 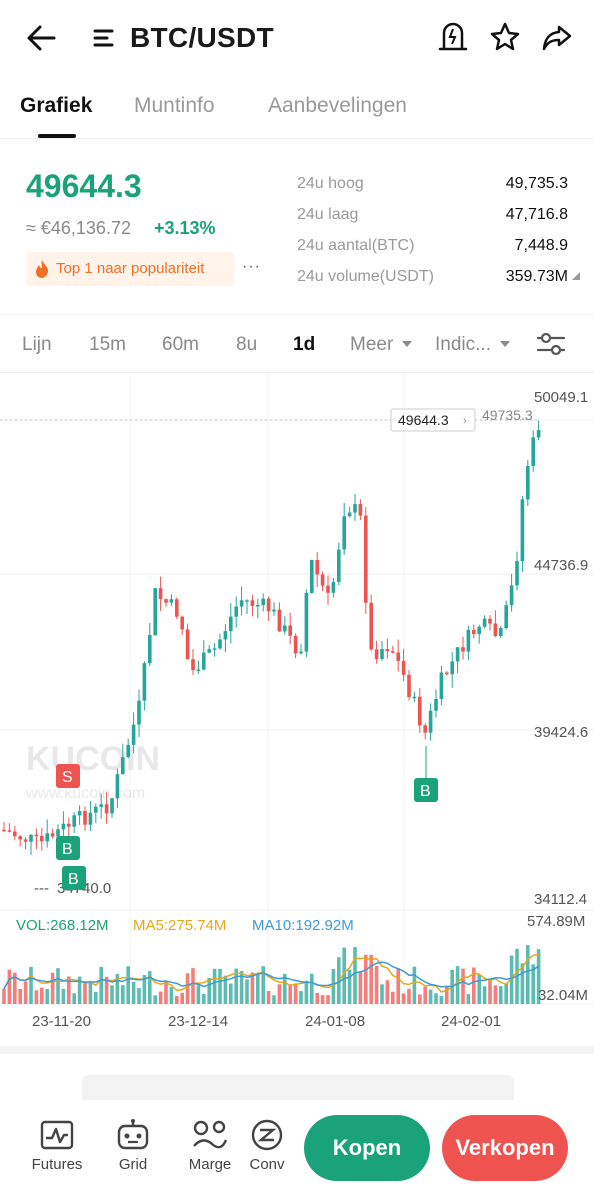 I want to click on back-arrow-icon, so click(x=42, y=38).